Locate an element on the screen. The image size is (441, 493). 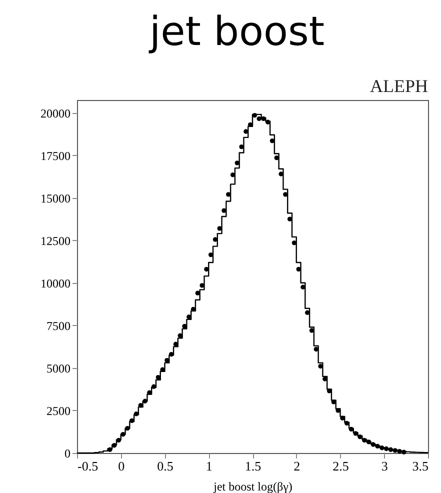
y-tick-label: 12500 is located at coordinates (55, 241).